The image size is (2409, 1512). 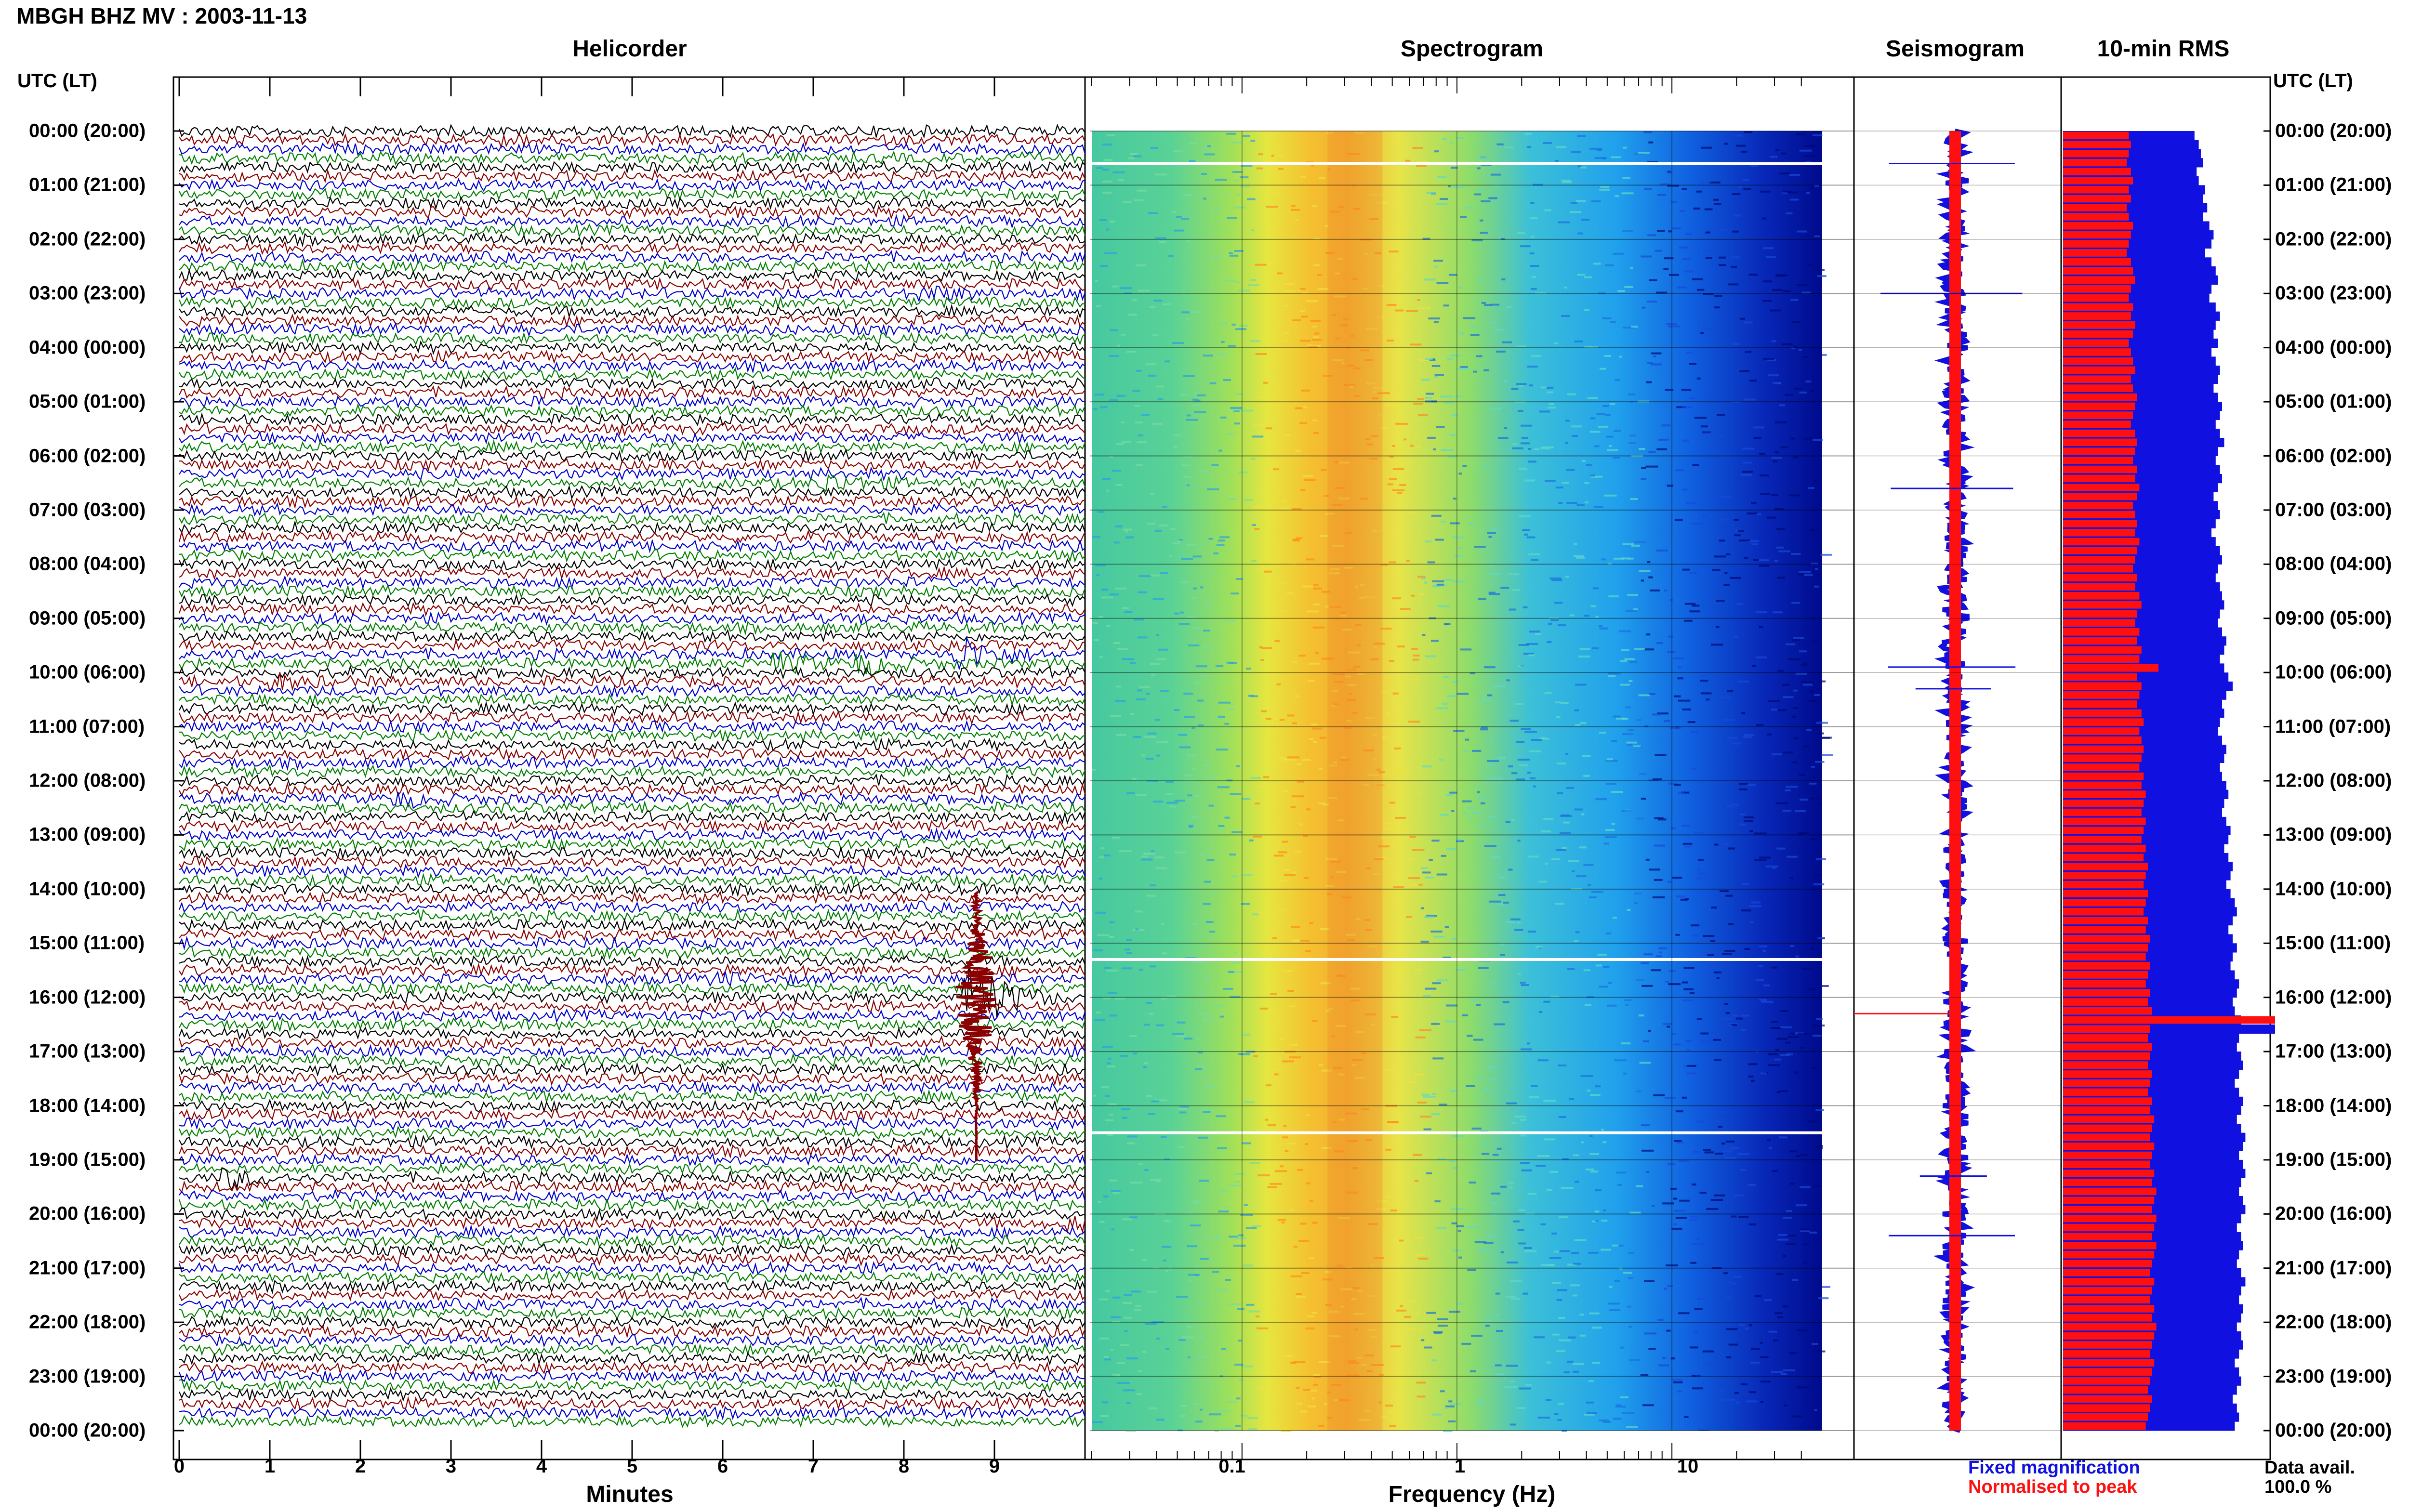 What do you see at coordinates (2309, 1468) in the screenshot?
I see `data-availability-label: Data avail.` at bounding box center [2309, 1468].